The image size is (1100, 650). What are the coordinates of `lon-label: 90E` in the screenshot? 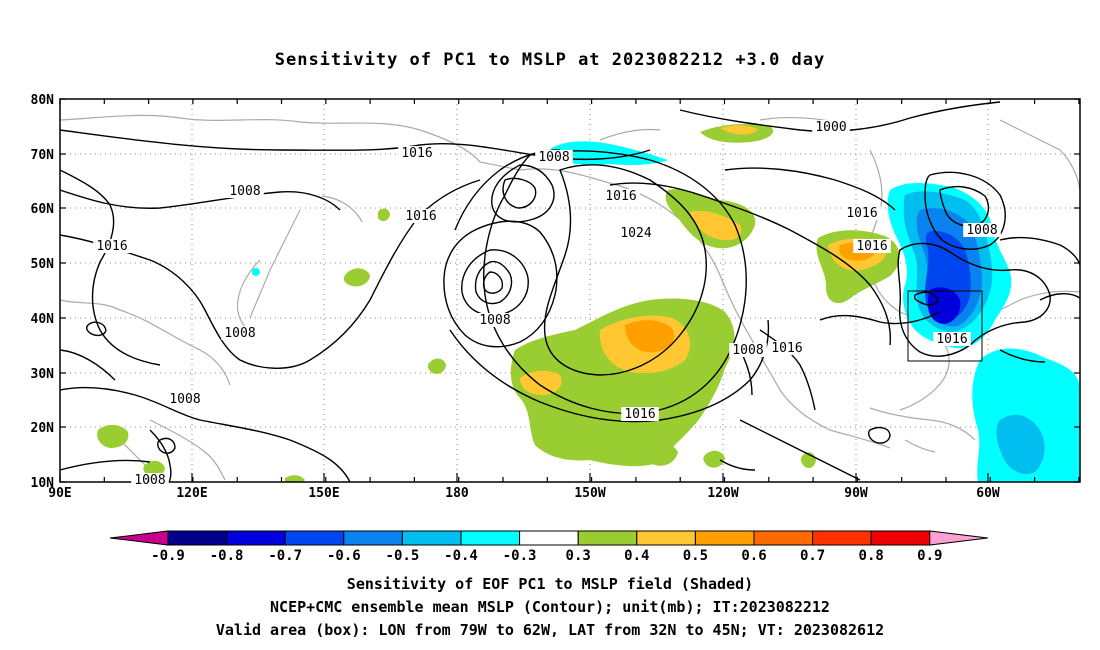 It's located at (59, 493).